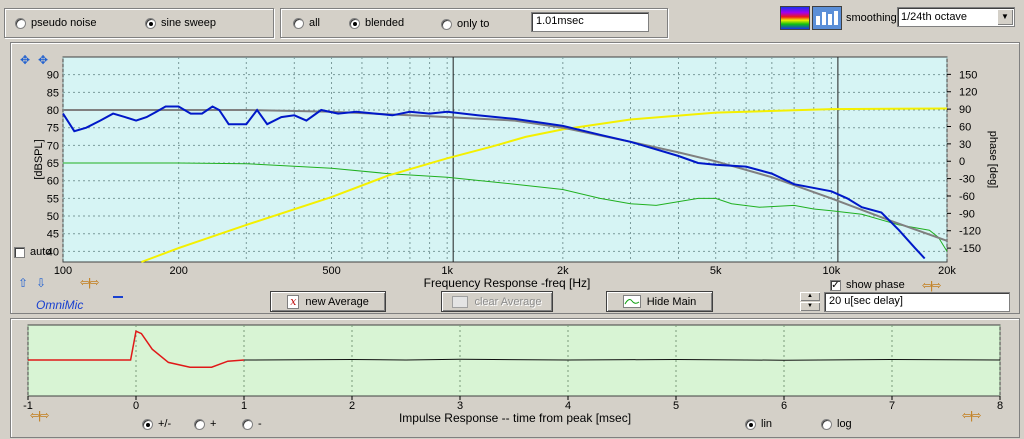 This screenshot has height=439, width=1024. Describe the element at coordinates (795, 18) in the screenshot. I see `waterfall-icon` at that location.